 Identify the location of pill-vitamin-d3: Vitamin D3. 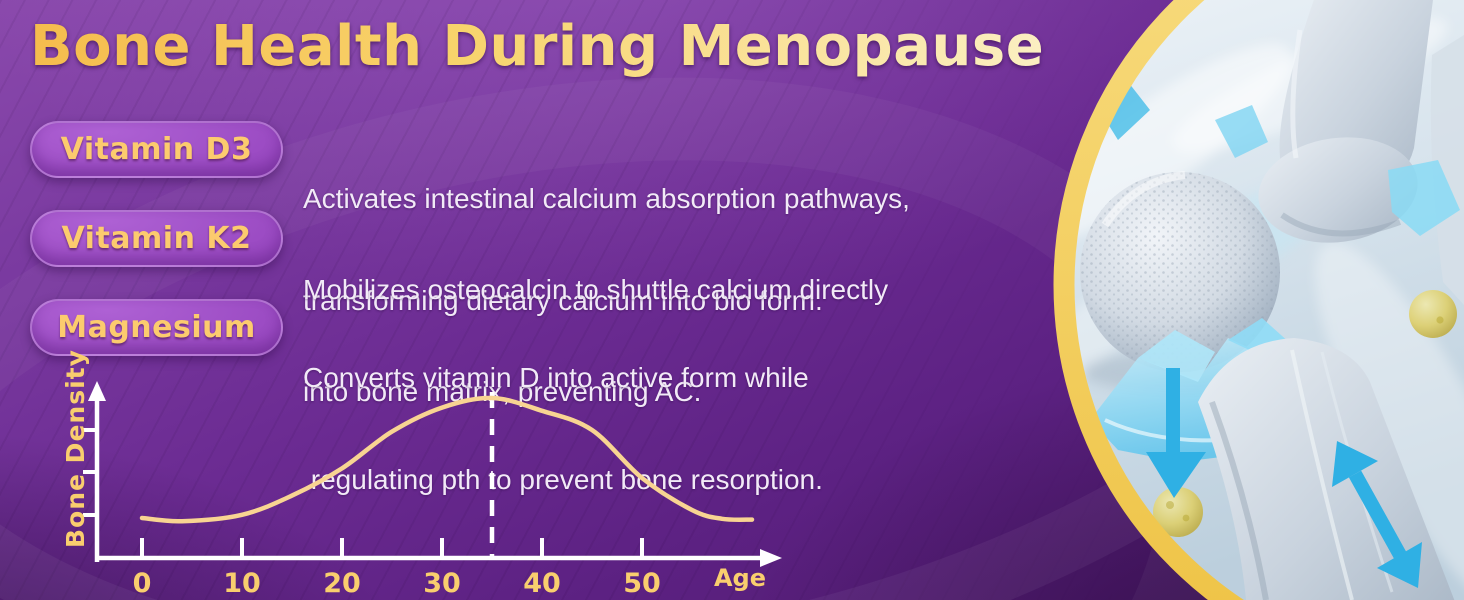
(156, 149).